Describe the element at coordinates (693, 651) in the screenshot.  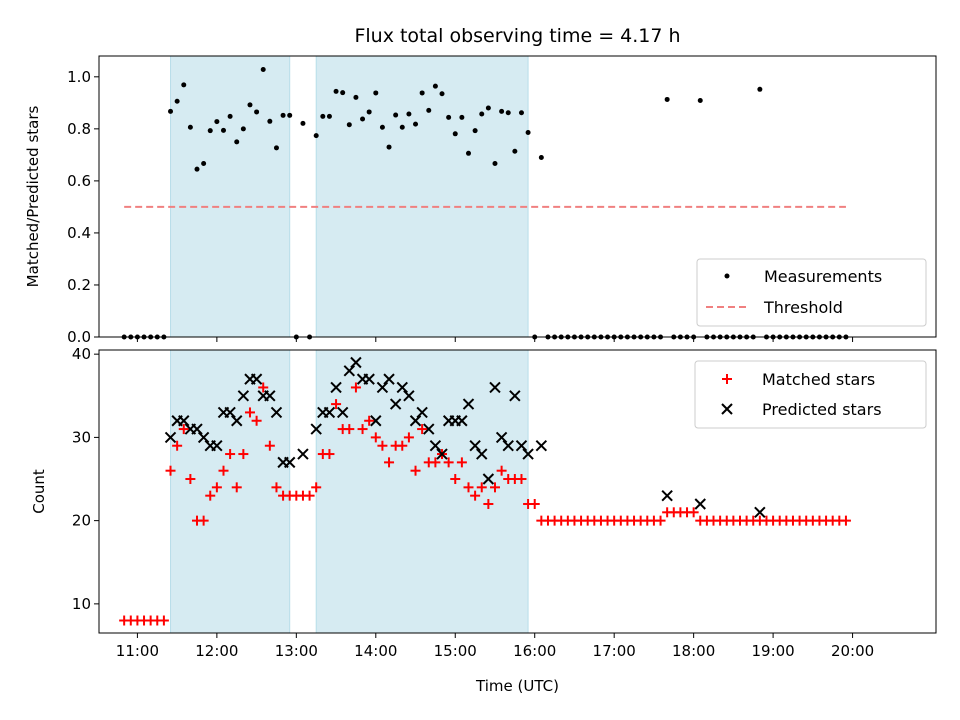
I see `x-tick-label: 18:00` at that location.